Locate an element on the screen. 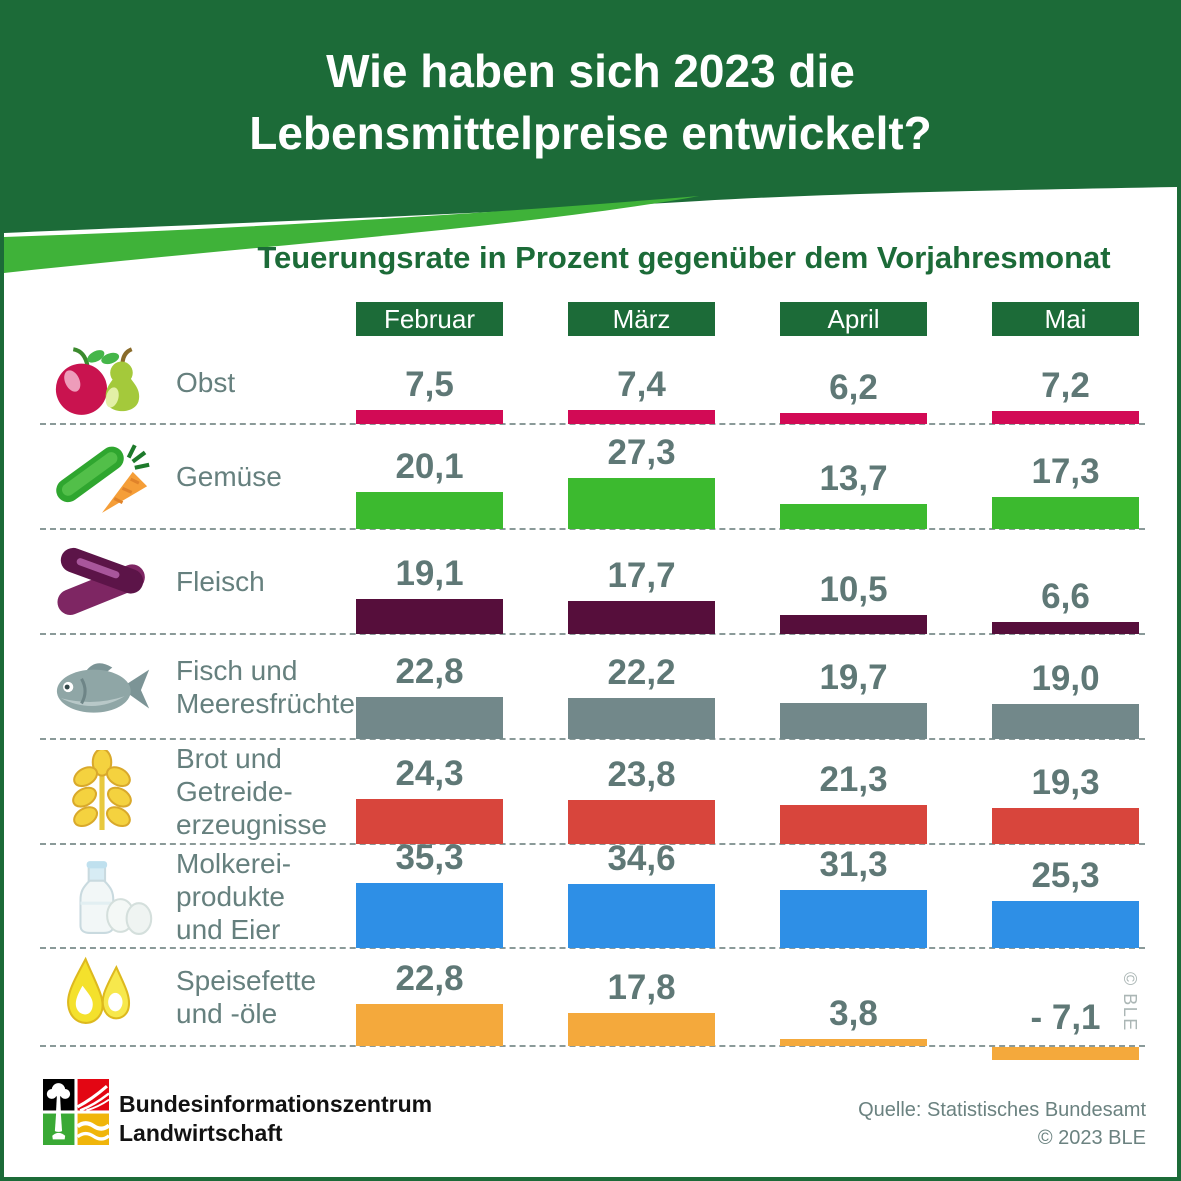 The image size is (1181, 1181). bar-value: 19,3 is located at coordinates (1065, 782).